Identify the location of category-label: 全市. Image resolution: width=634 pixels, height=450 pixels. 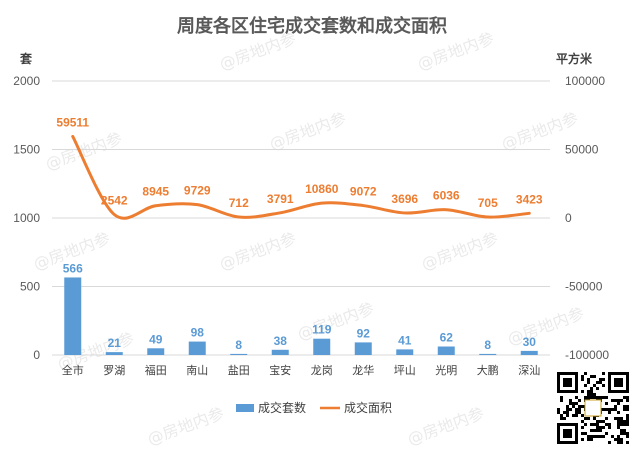
(73, 370).